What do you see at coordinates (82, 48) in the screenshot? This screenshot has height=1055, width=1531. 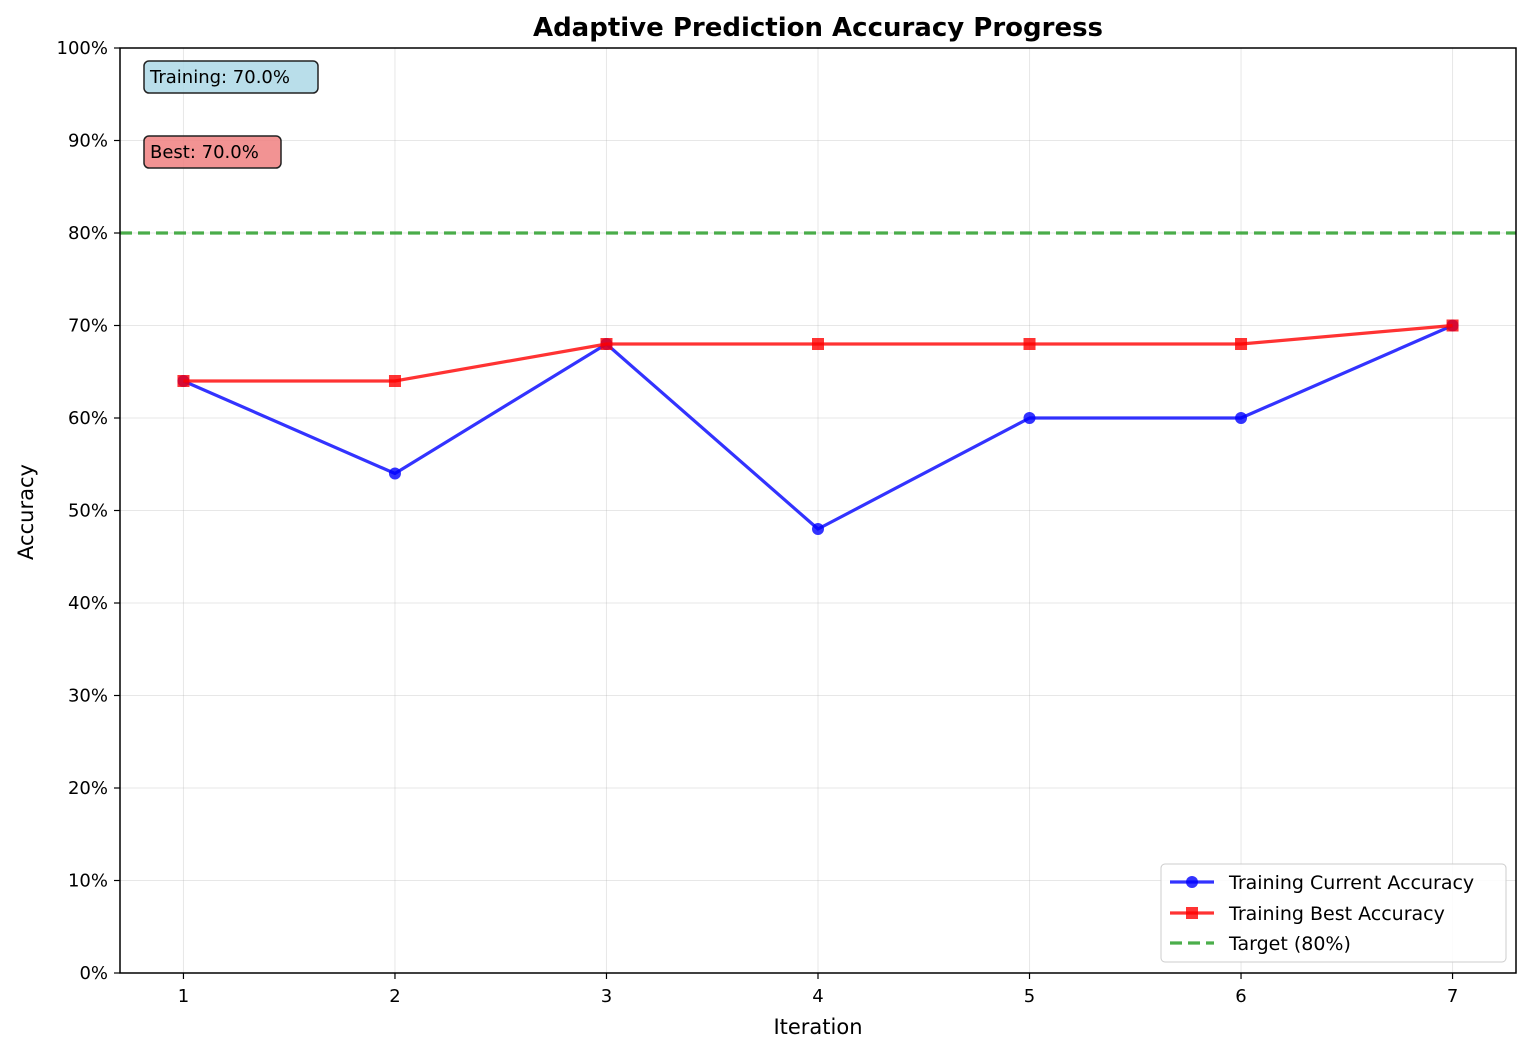 I see `y-tick-label: 100%` at bounding box center [82, 48].